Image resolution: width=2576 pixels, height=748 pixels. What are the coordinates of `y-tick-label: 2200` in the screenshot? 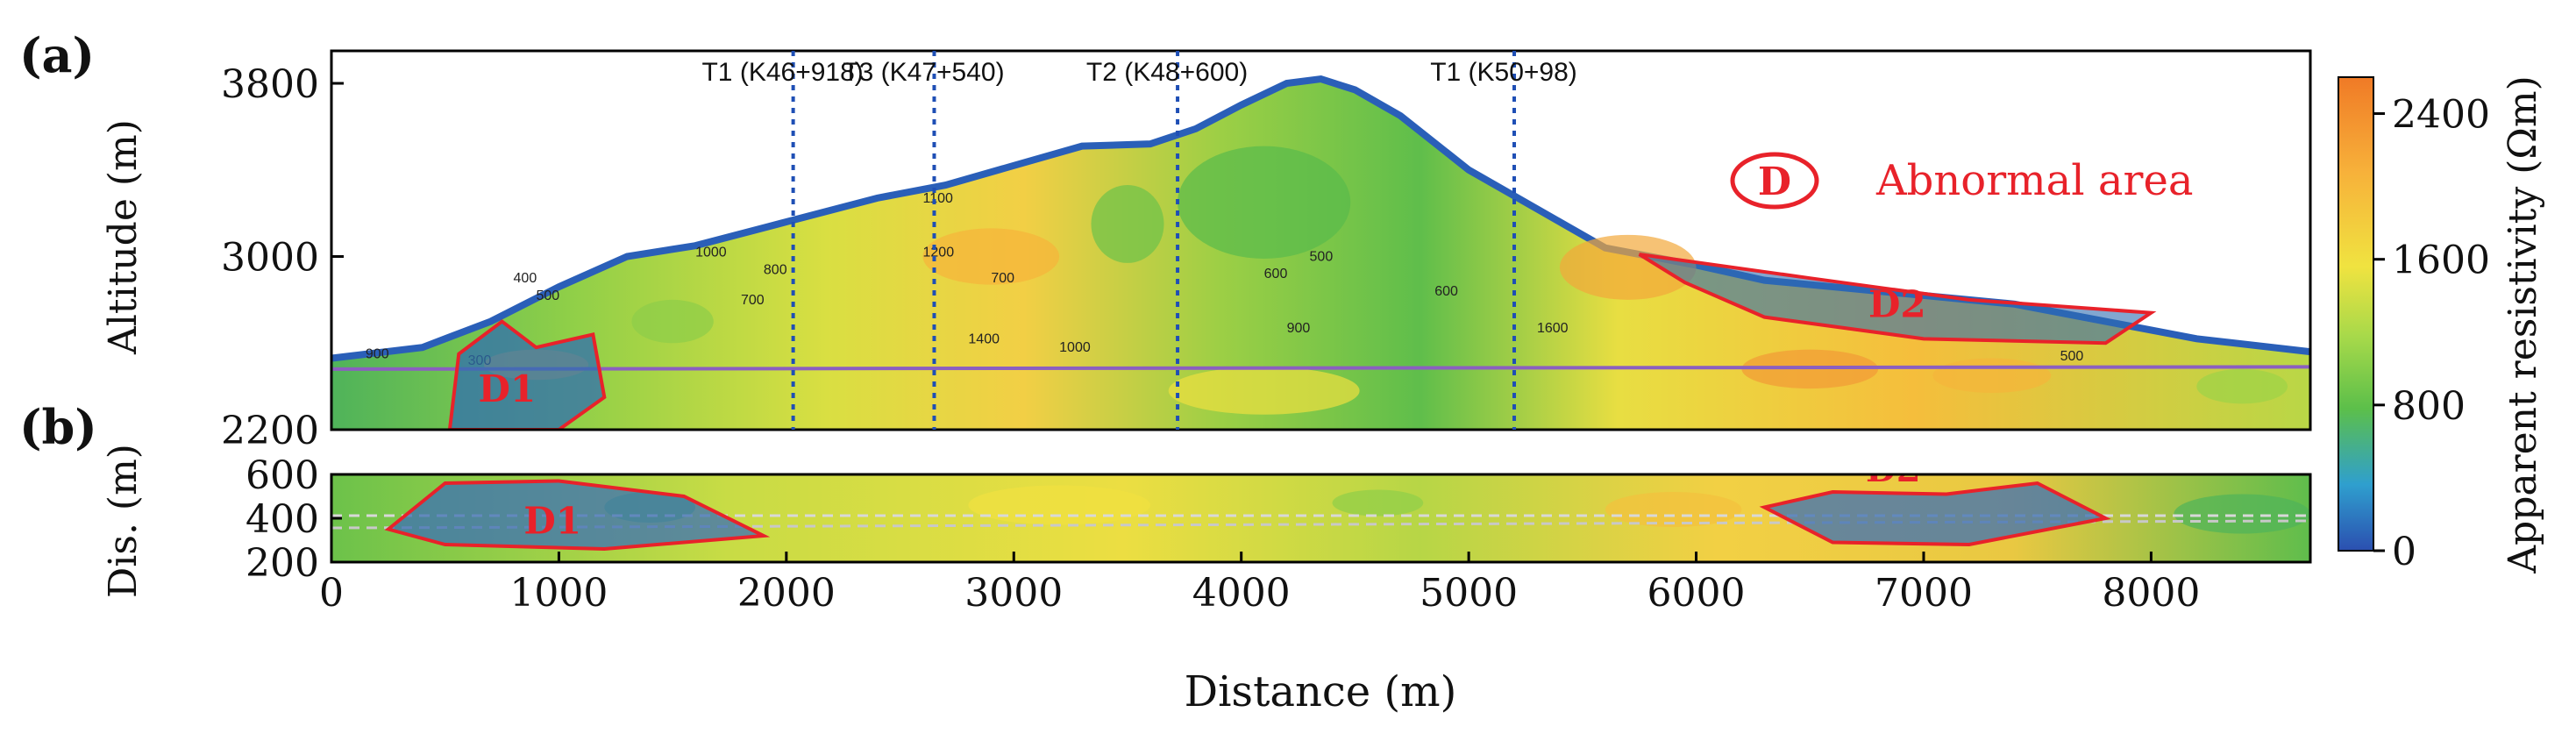 It's located at (270, 431).